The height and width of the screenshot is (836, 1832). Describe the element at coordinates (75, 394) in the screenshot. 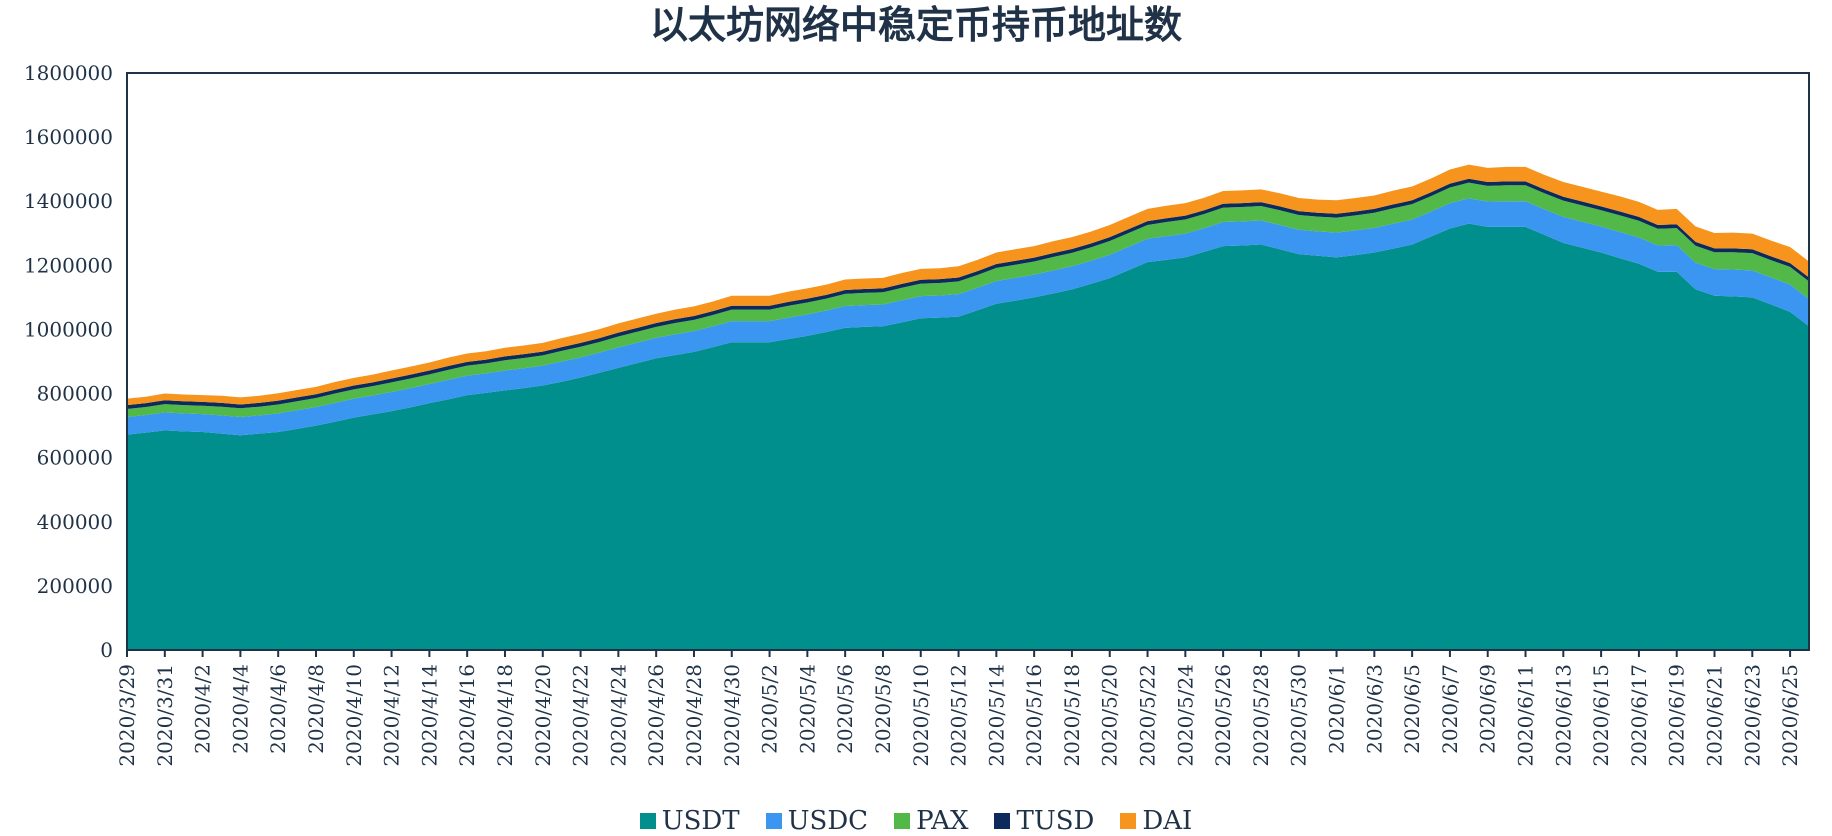

I see `y-tick-label: 800000` at that location.